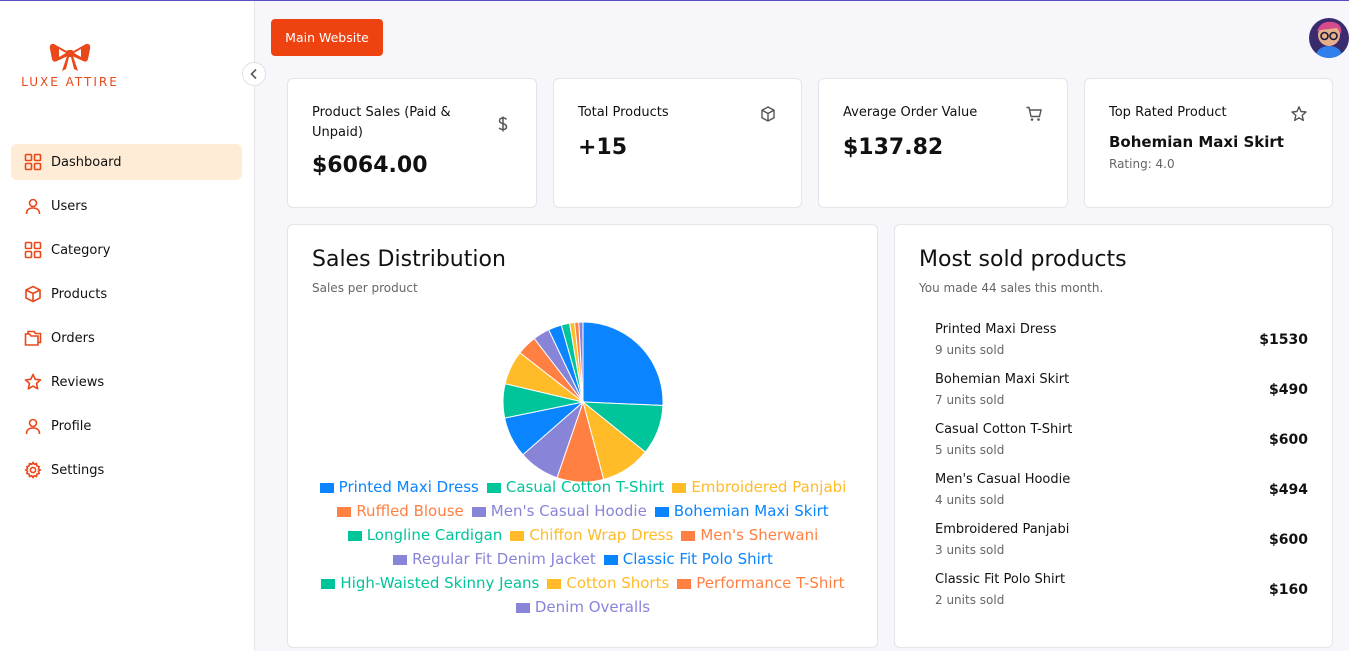  Describe the element at coordinates (327, 37) in the screenshot. I see `main-website-button: Main Website` at that location.